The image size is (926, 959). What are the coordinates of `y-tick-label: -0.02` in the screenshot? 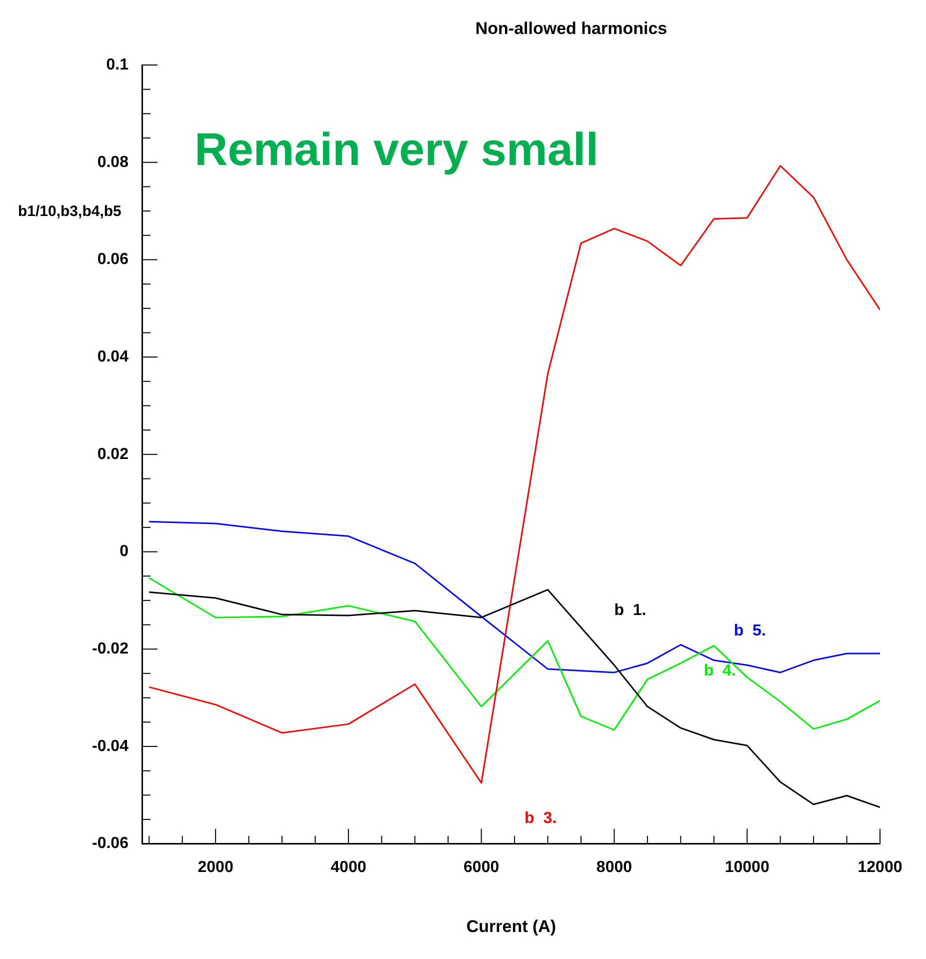 It's located at (110, 649).